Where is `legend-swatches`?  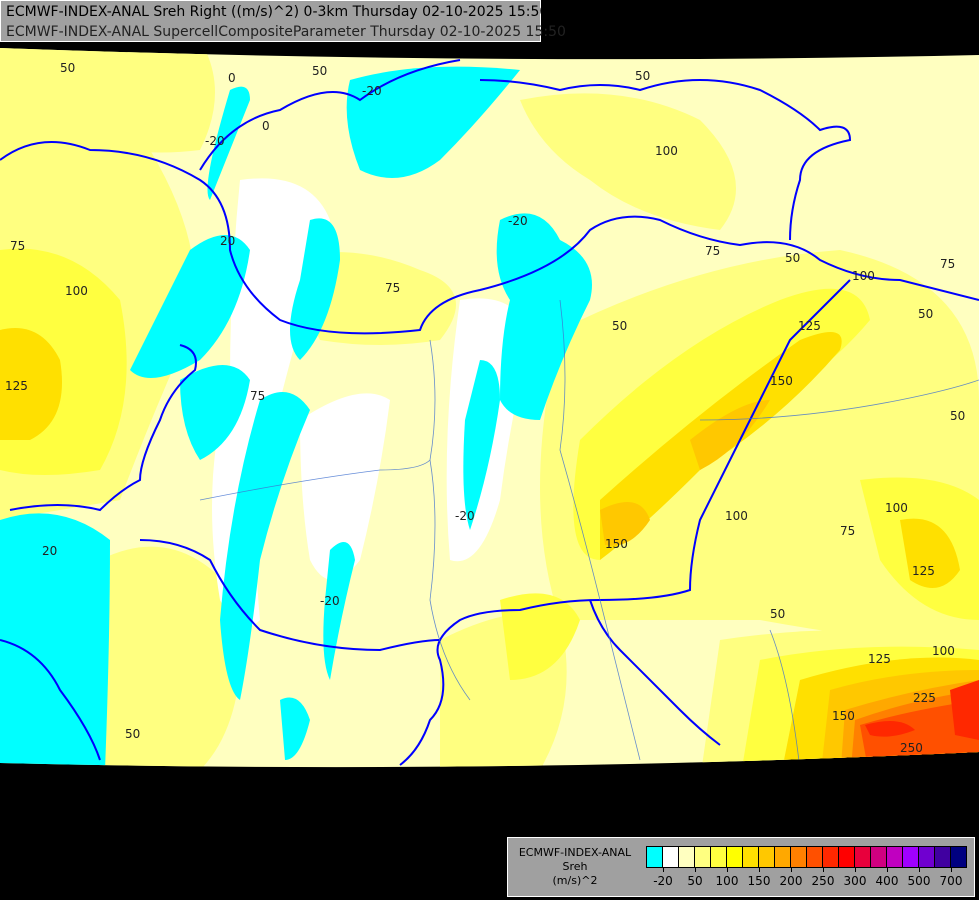 legend-swatches is located at coordinates (806, 857).